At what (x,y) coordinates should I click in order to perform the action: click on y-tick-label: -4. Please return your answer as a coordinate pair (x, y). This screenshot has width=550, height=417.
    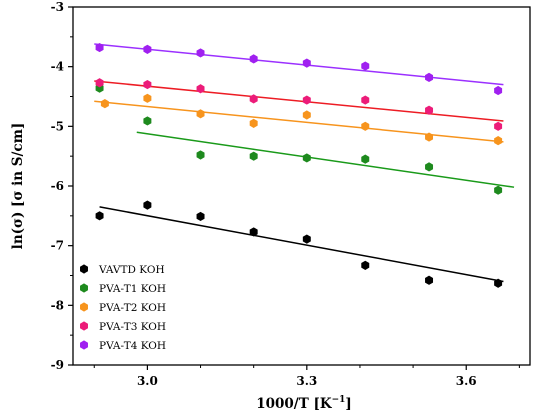
    Looking at the image, I should click on (57, 67).